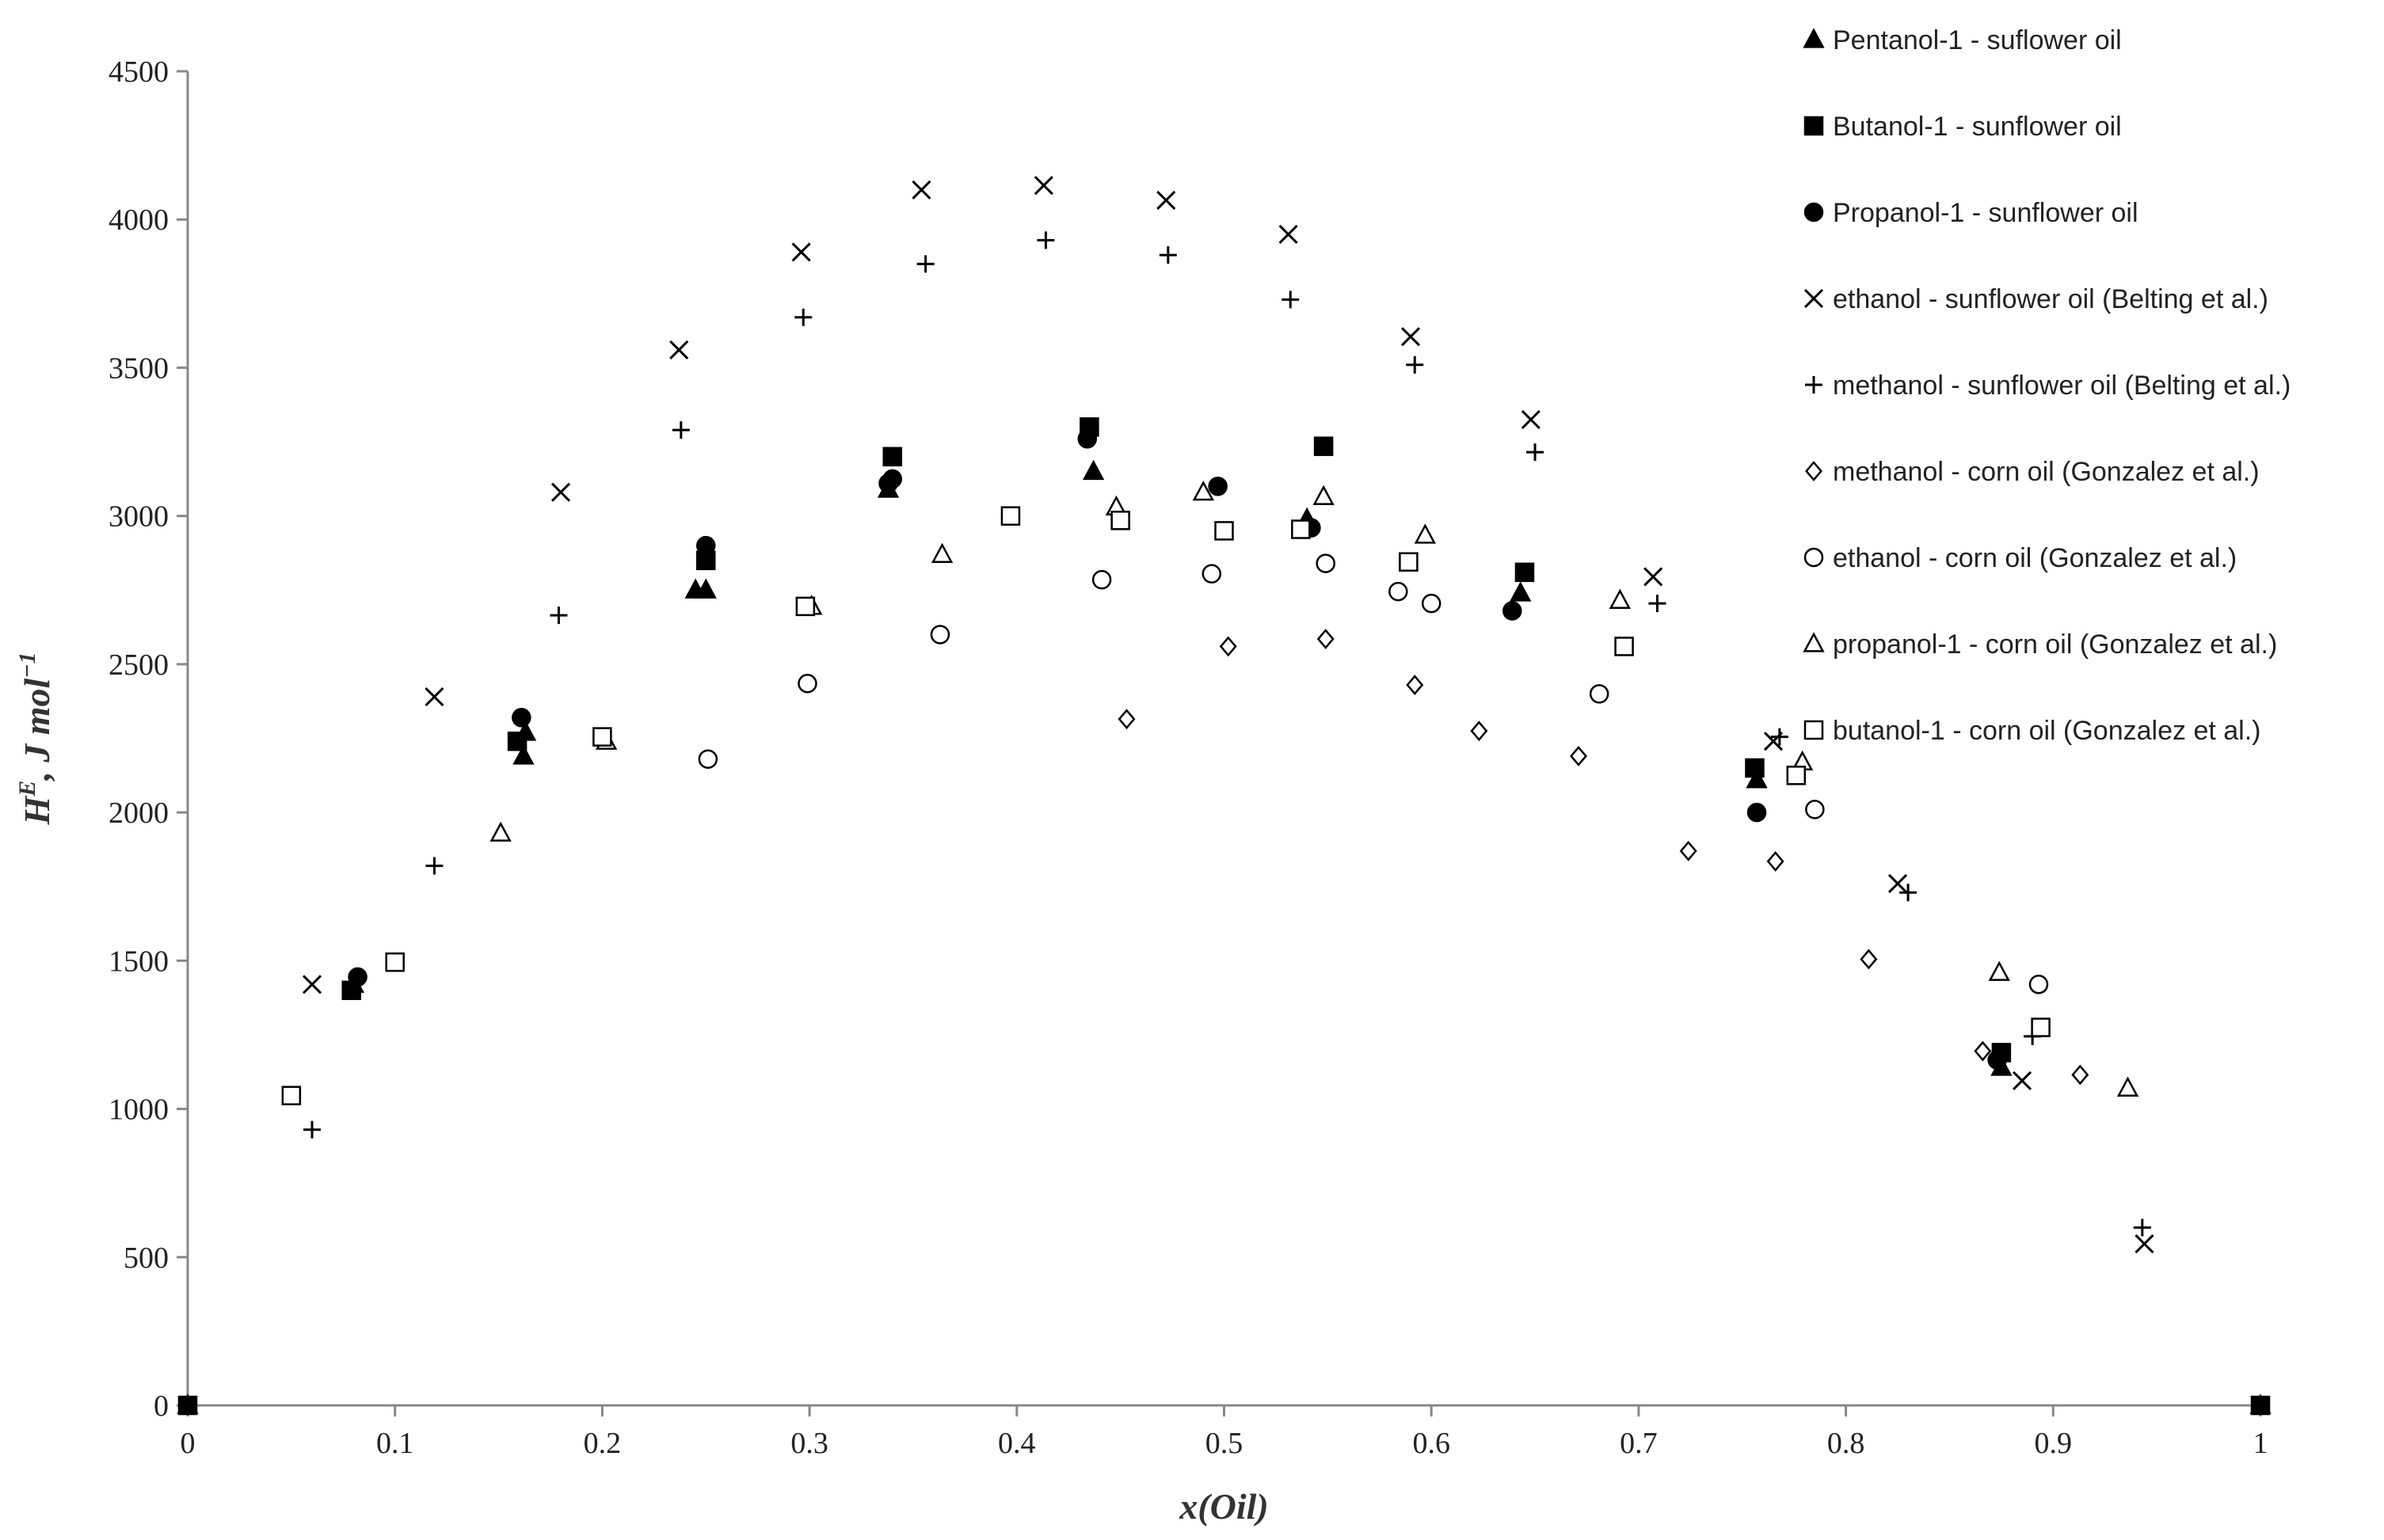  What do you see at coordinates (1986, 213) in the screenshot?
I see `legend-label: Propanol-1 - sunflower oil` at bounding box center [1986, 213].